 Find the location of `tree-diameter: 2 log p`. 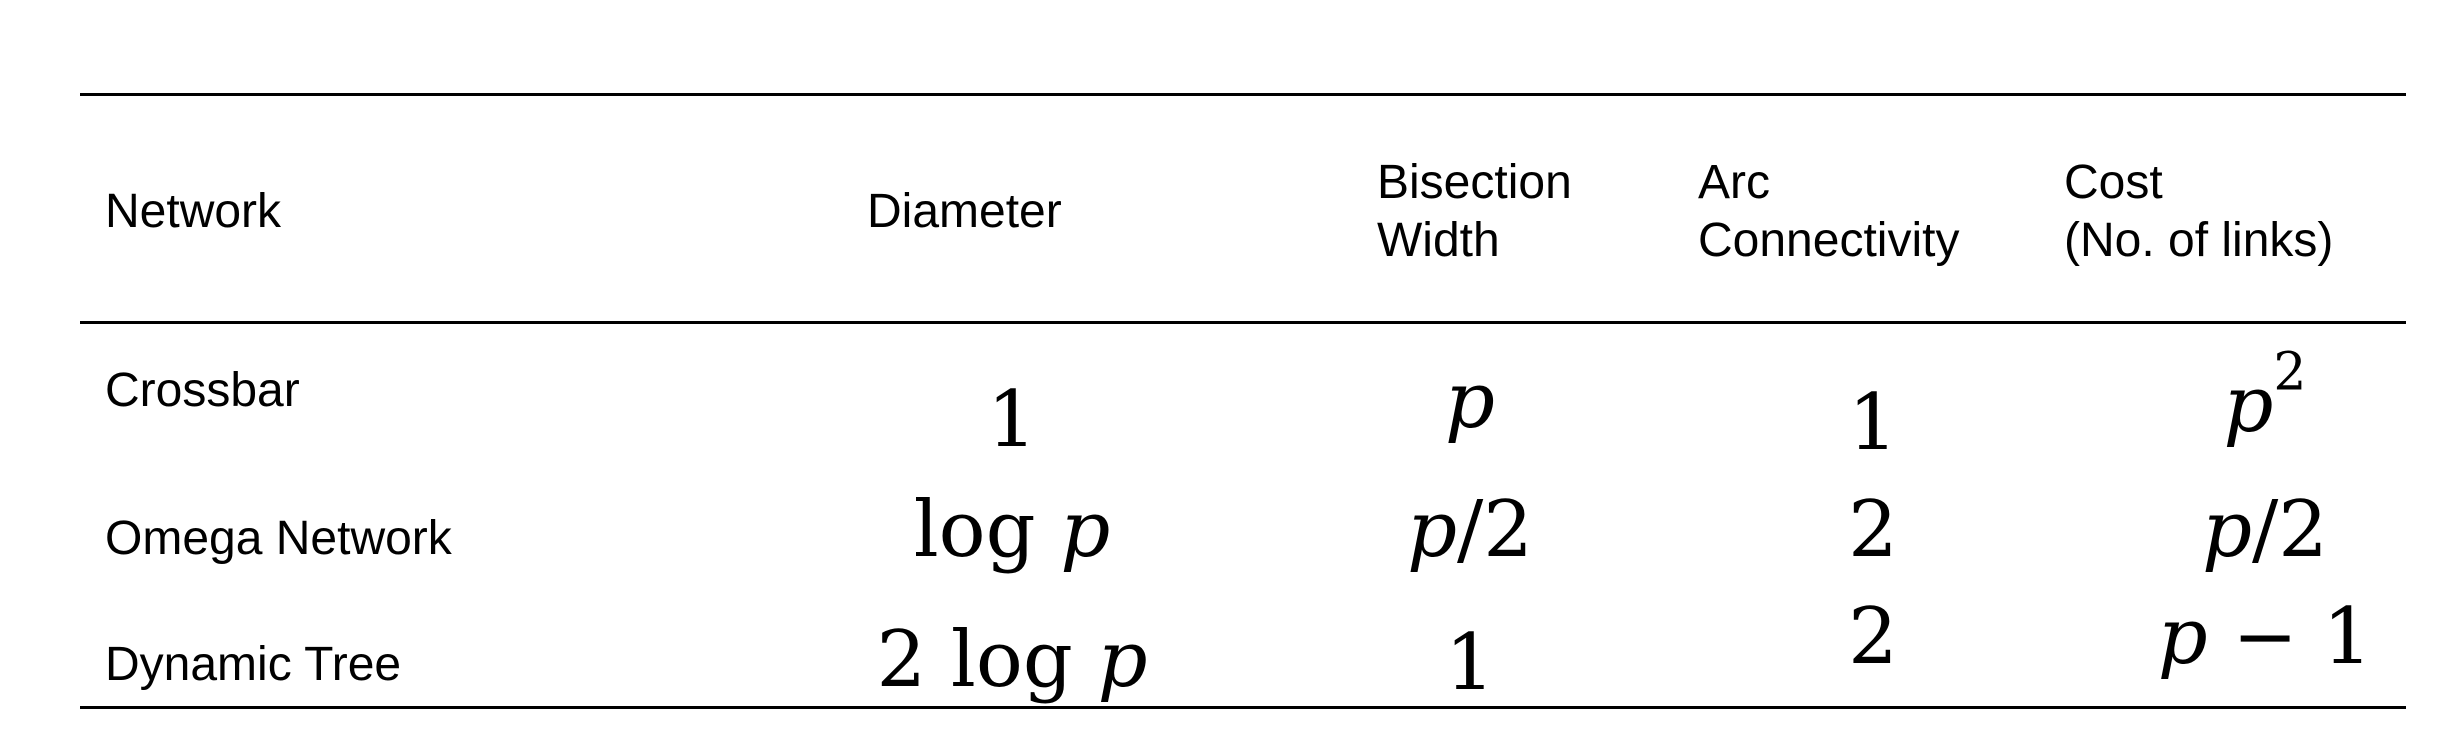

tree-diameter: 2 log p is located at coordinates (1012, 660).